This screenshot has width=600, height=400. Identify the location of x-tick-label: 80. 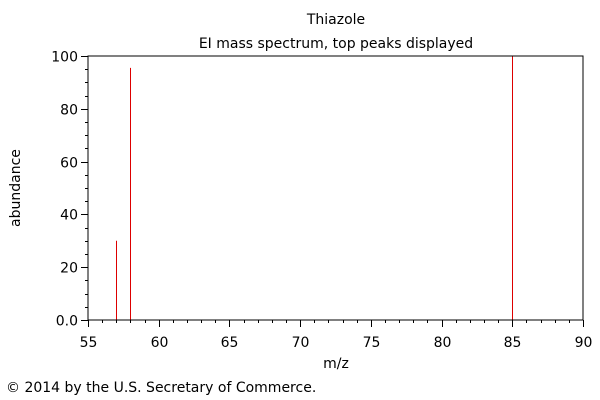
(443, 343).